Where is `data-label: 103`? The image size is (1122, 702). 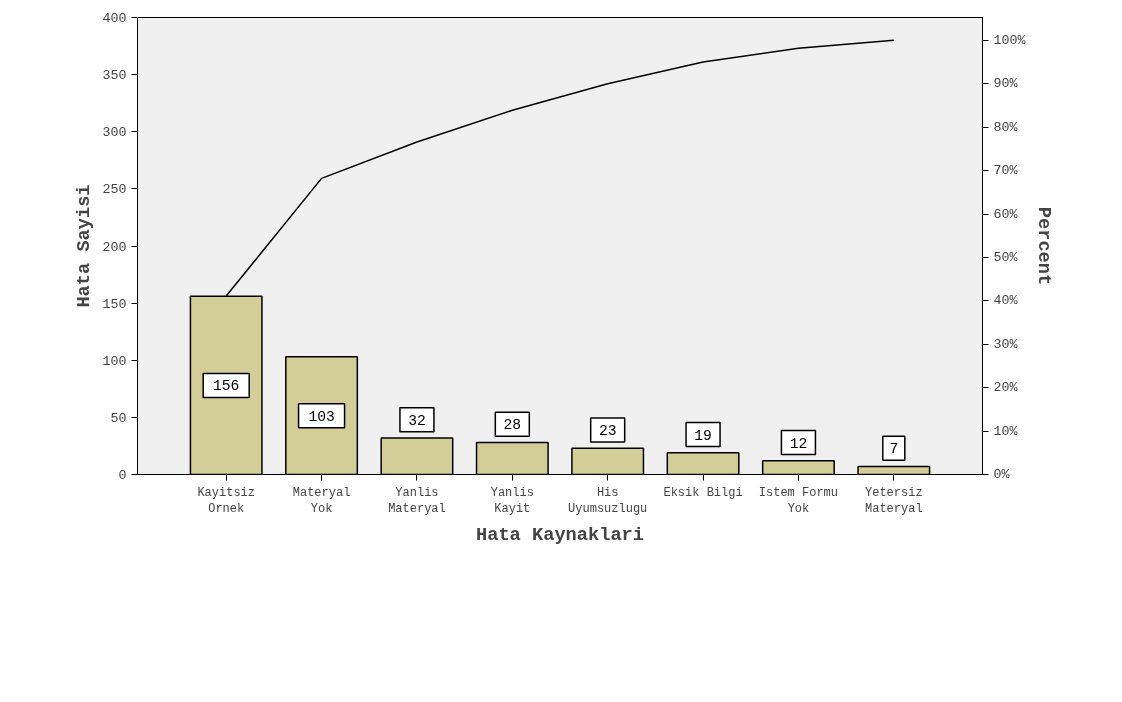 data-label: 103 is located at coordinates (321, 416).